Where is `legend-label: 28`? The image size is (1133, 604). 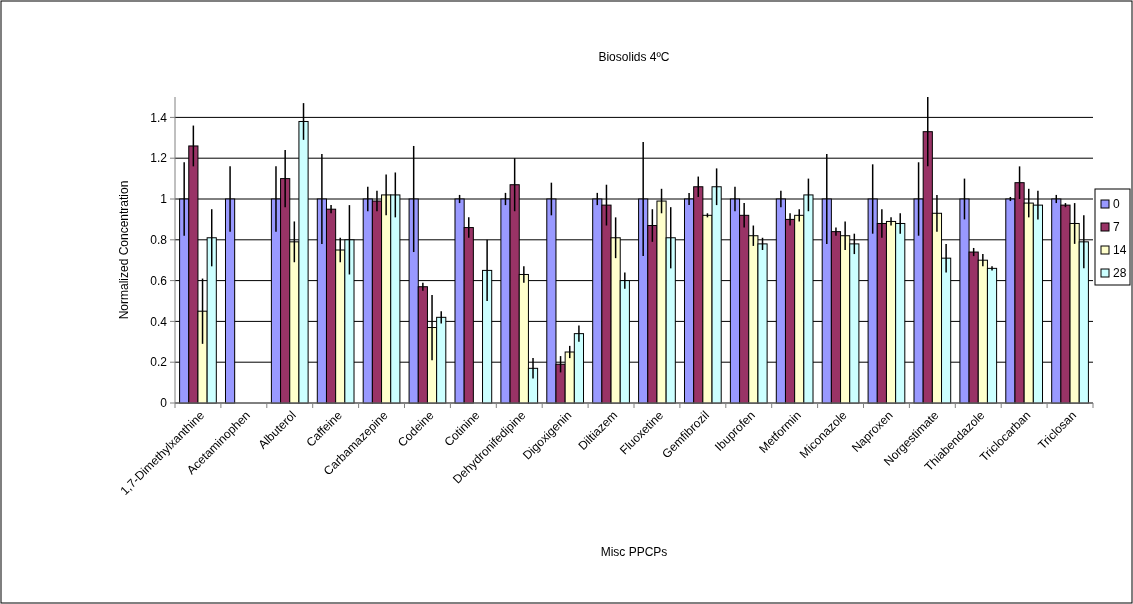
legend-label: 28 is located at coordinates (1120, 273).